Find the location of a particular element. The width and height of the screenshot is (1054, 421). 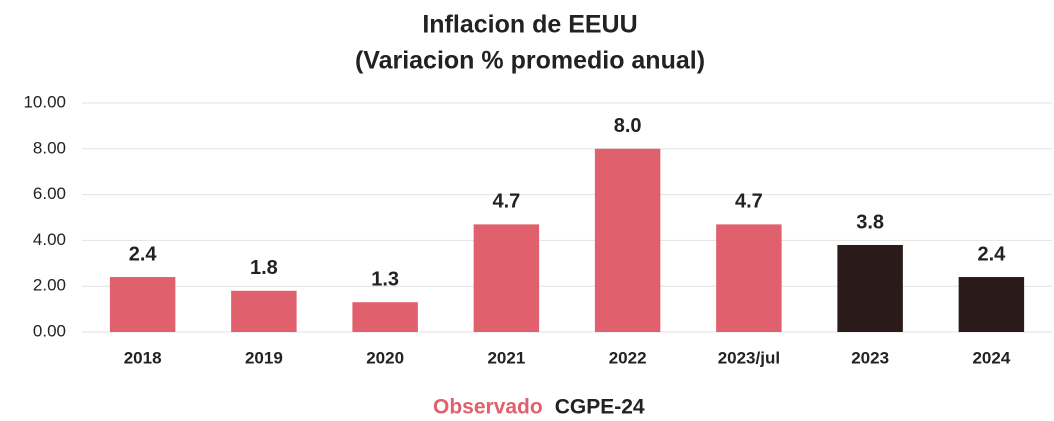

x-tick-label: 2022 is located at coordinates (628, 357).